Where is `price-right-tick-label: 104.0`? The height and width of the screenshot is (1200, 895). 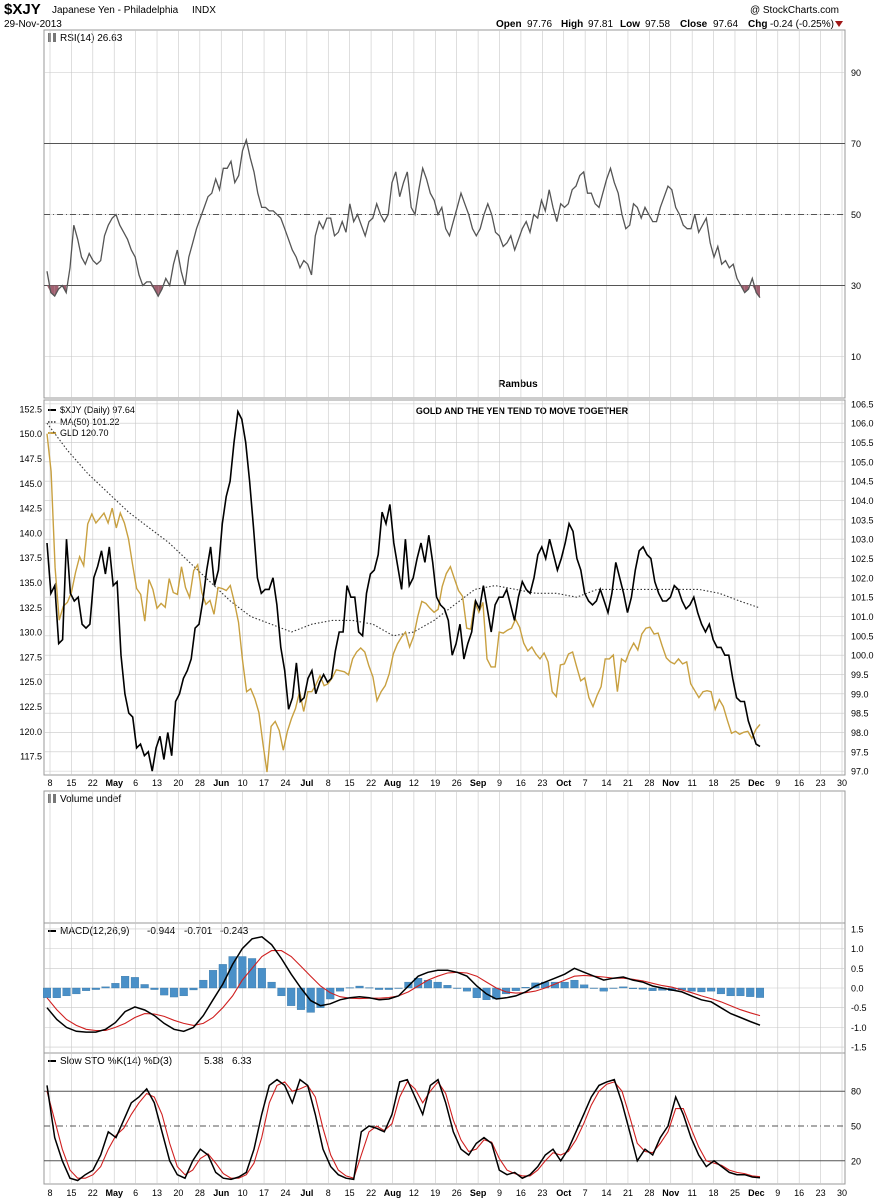 price-right-tick-label: 104.0 is located at coordinates (862, 501).